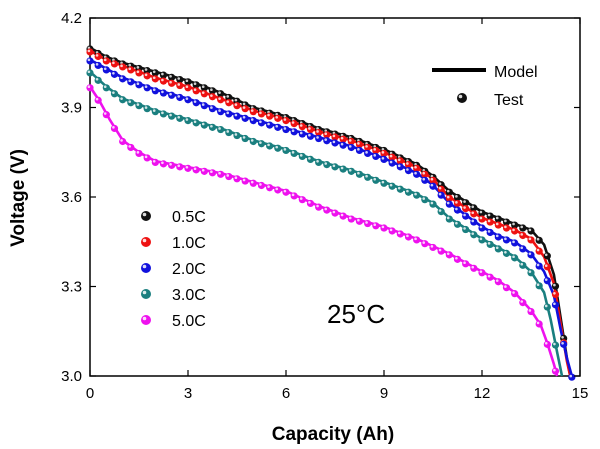 Image resolution: width=600 pixels, height=449 pixels. I want to click on legend-label-1.0C: 1.0C, so click(189, 243).